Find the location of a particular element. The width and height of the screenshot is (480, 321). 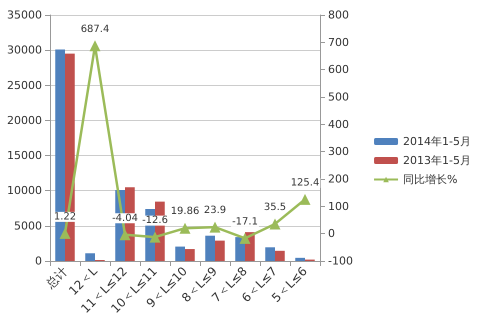

data-label: 1.22 is located at coordinates (65, 216).